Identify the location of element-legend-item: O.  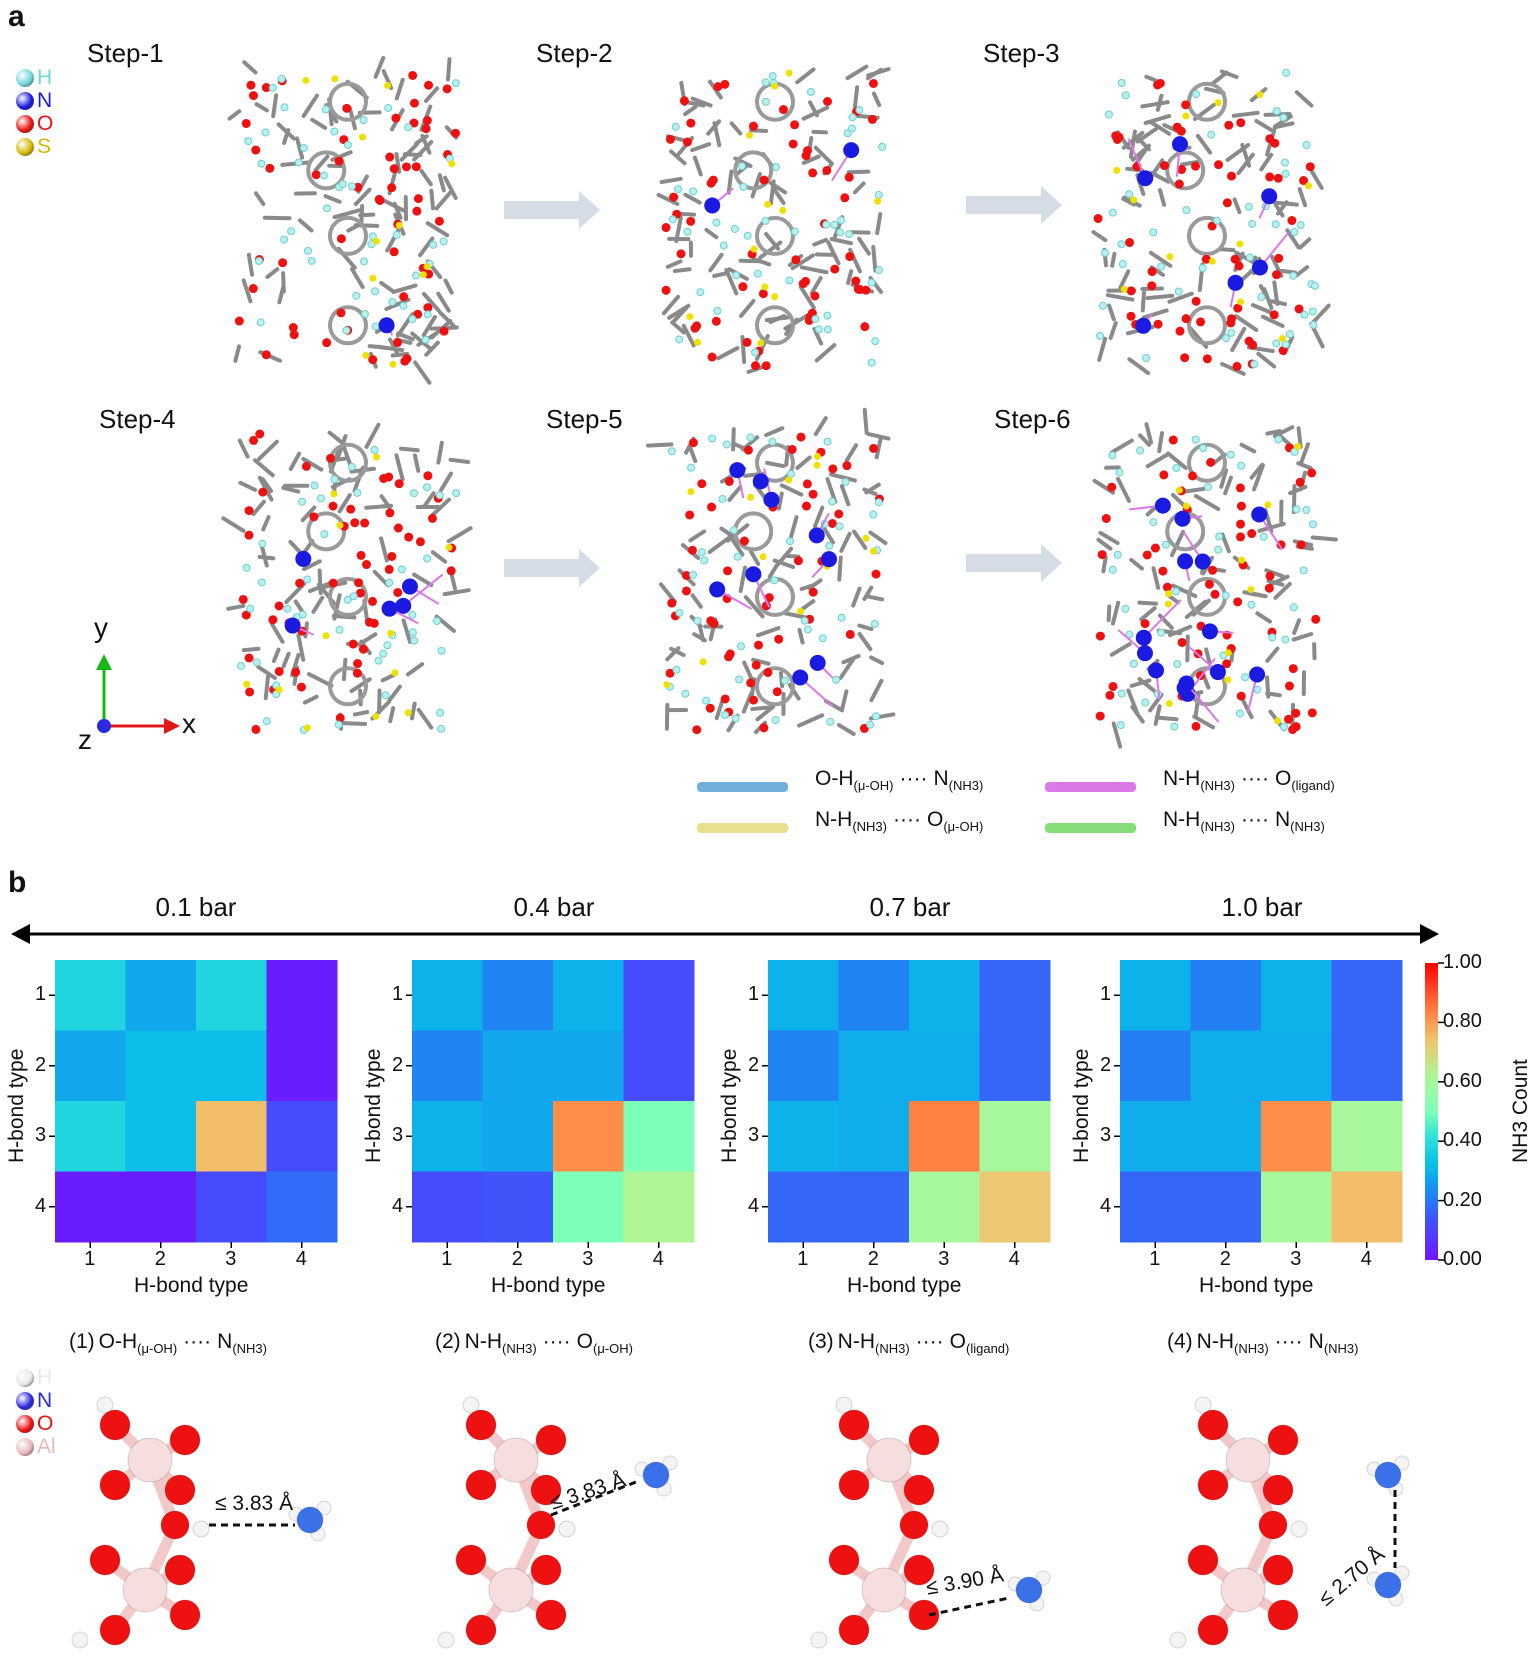
(36, 1423).